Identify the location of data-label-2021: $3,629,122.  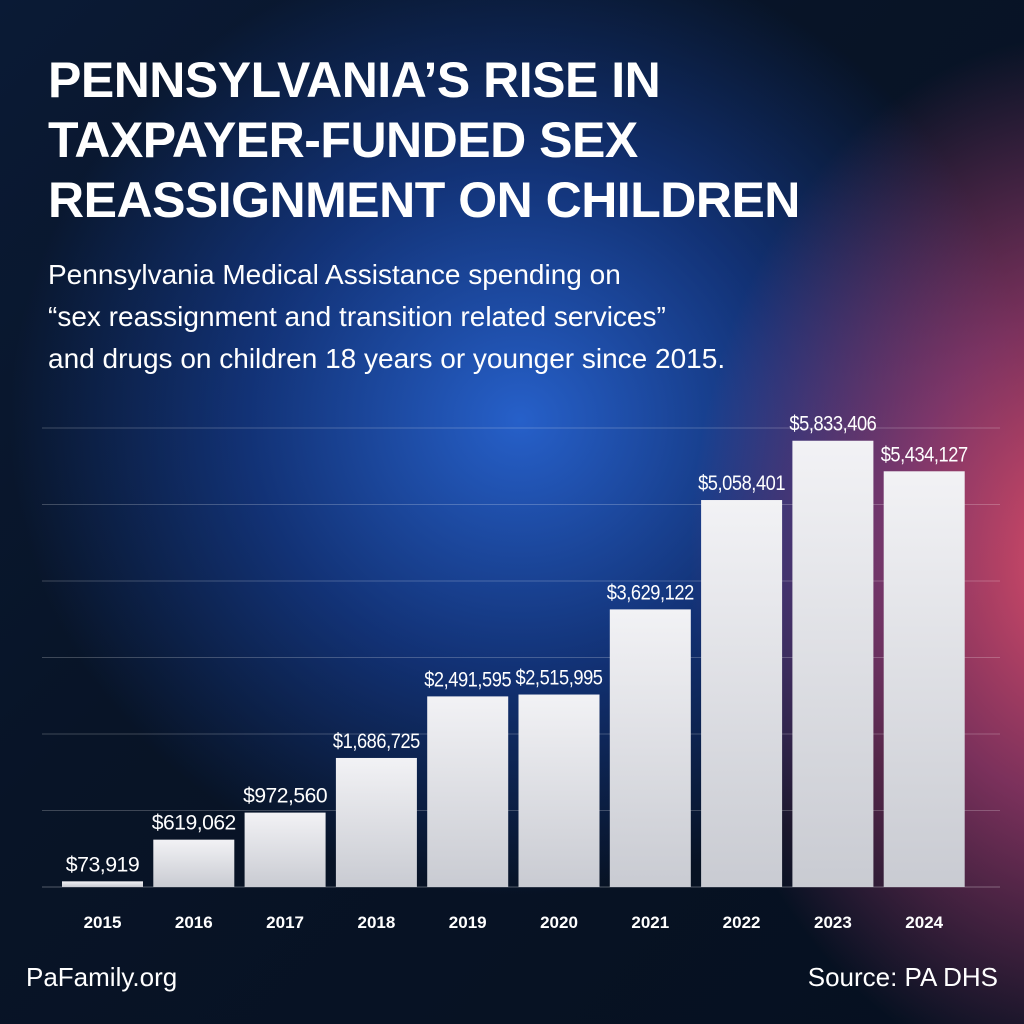
(650, 592).